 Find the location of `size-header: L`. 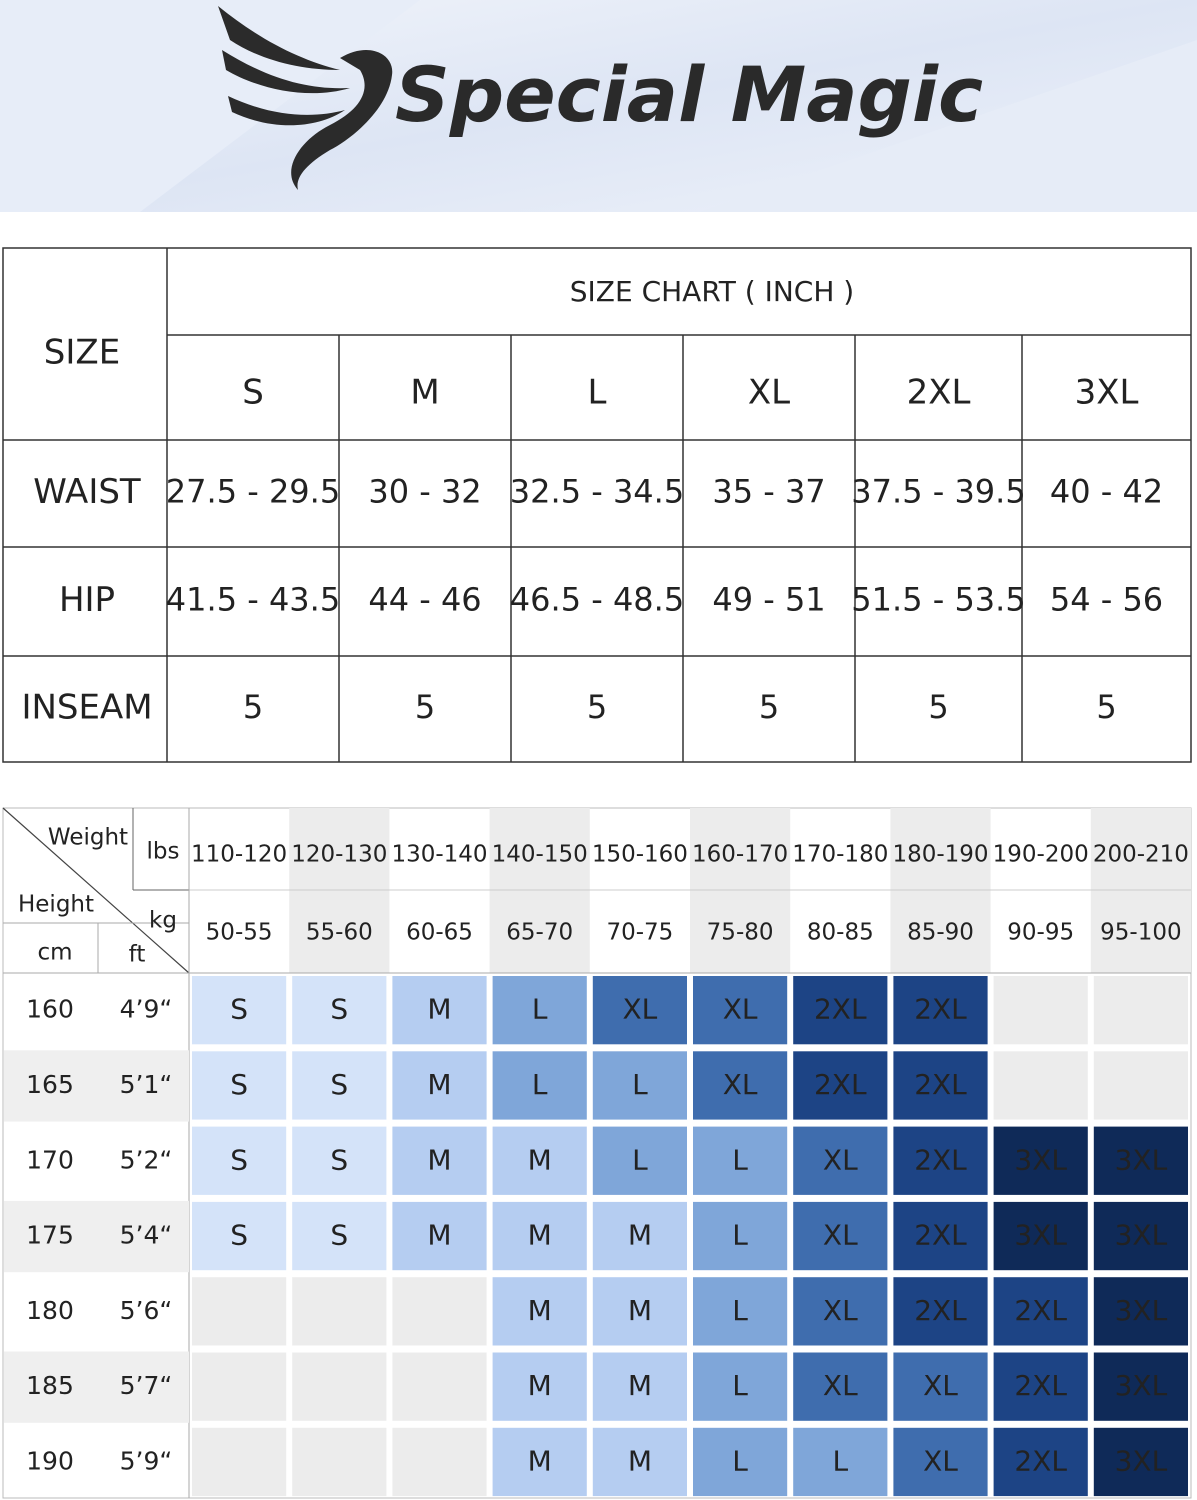

size-header: L is located at coordinates (597, 393).